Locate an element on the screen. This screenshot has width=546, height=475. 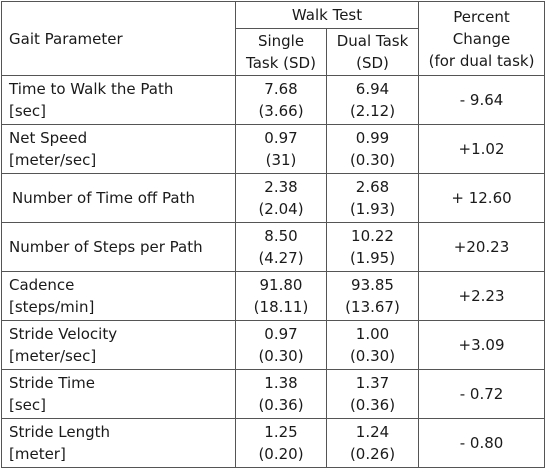
parameter-cell: Stride Time [sec] is located at coordinates (118, 394).